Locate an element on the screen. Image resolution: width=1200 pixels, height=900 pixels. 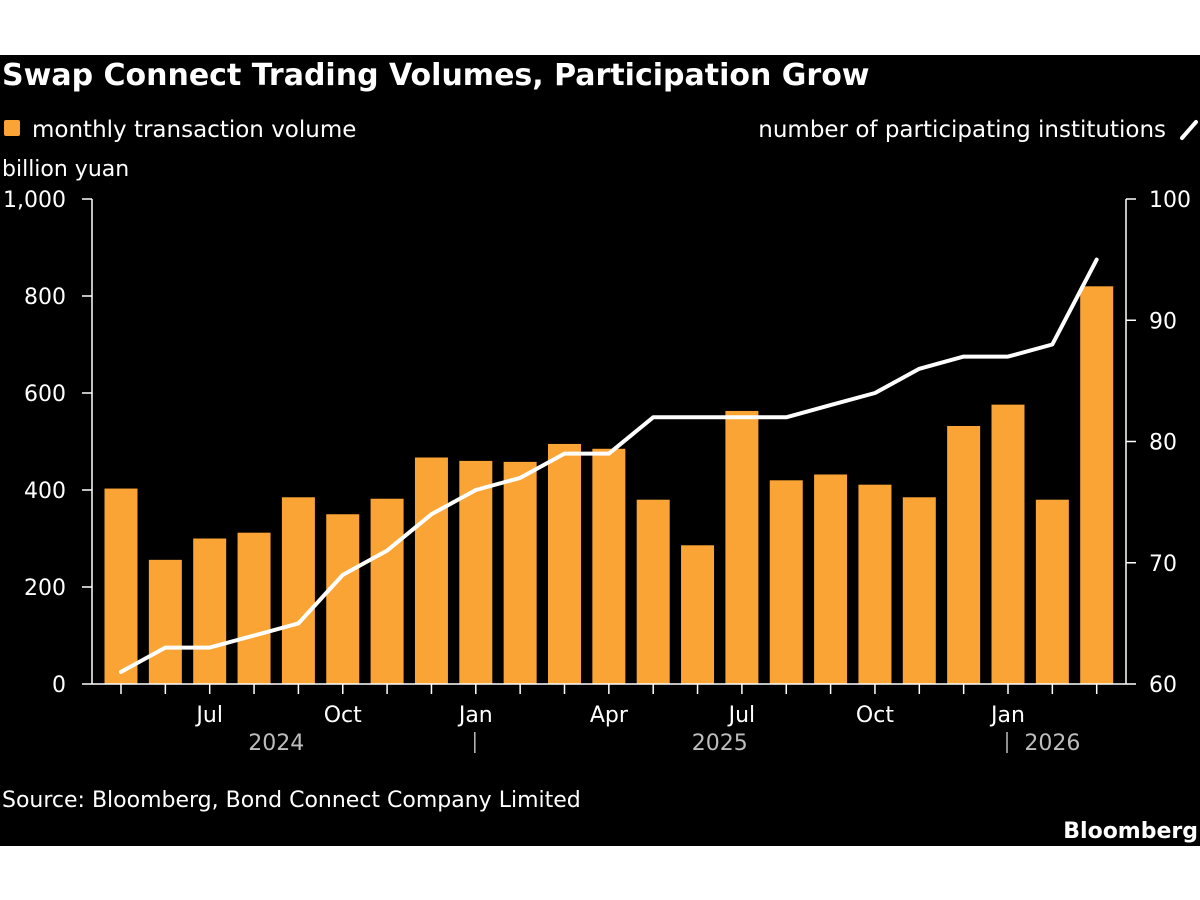
x-axis: Jul Oct Jan Apr Jul Oct Jan 2024 2025 2026 is located at coordinates (609, 719).